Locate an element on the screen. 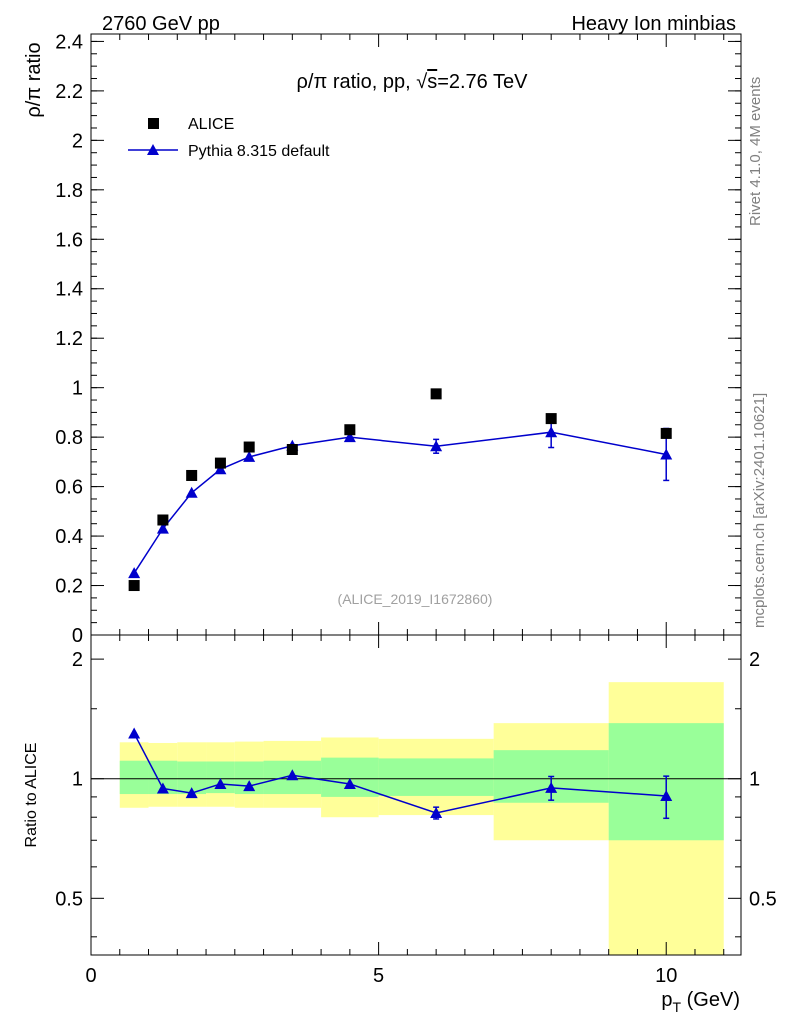 The height and width of the screenshot is (1024, 786). main-y-tick-label: 1.2 is located at coordinates (69, 339).